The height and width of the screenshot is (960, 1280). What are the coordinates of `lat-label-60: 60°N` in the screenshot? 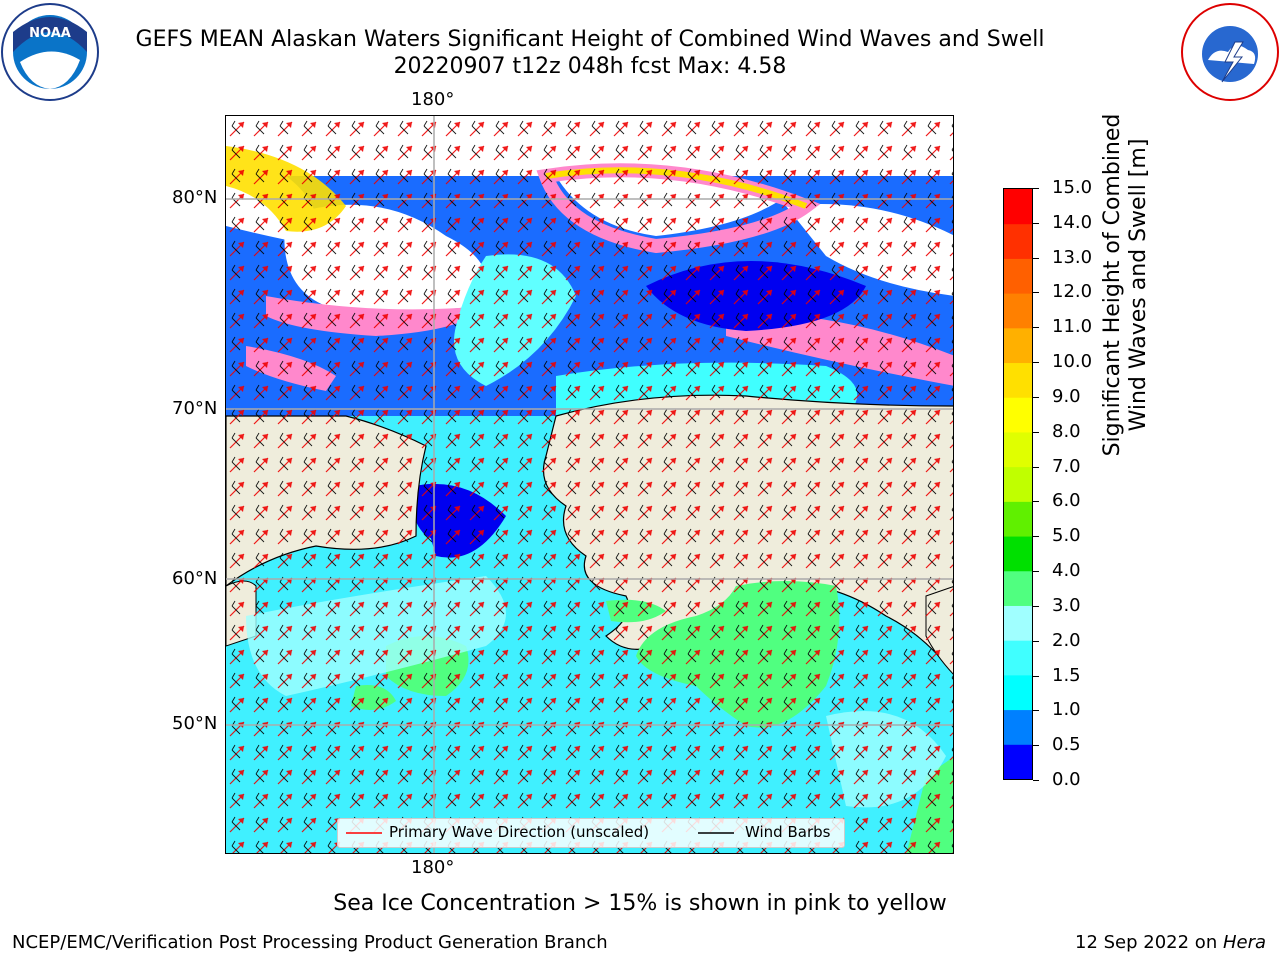 It's located at (195, 578).